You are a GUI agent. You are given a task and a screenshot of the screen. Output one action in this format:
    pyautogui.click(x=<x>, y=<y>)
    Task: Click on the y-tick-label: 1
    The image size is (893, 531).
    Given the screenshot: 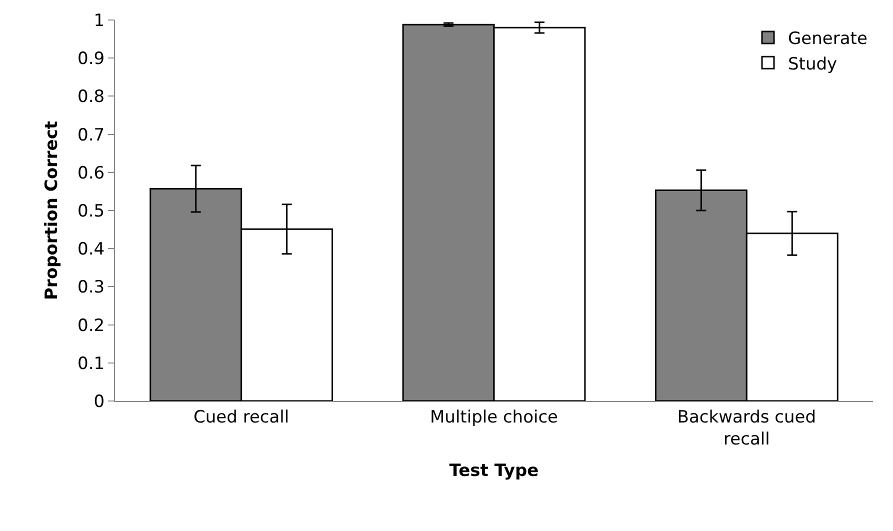 What is the action you would take?
    pyautogui.click(x=99, y=20)
    